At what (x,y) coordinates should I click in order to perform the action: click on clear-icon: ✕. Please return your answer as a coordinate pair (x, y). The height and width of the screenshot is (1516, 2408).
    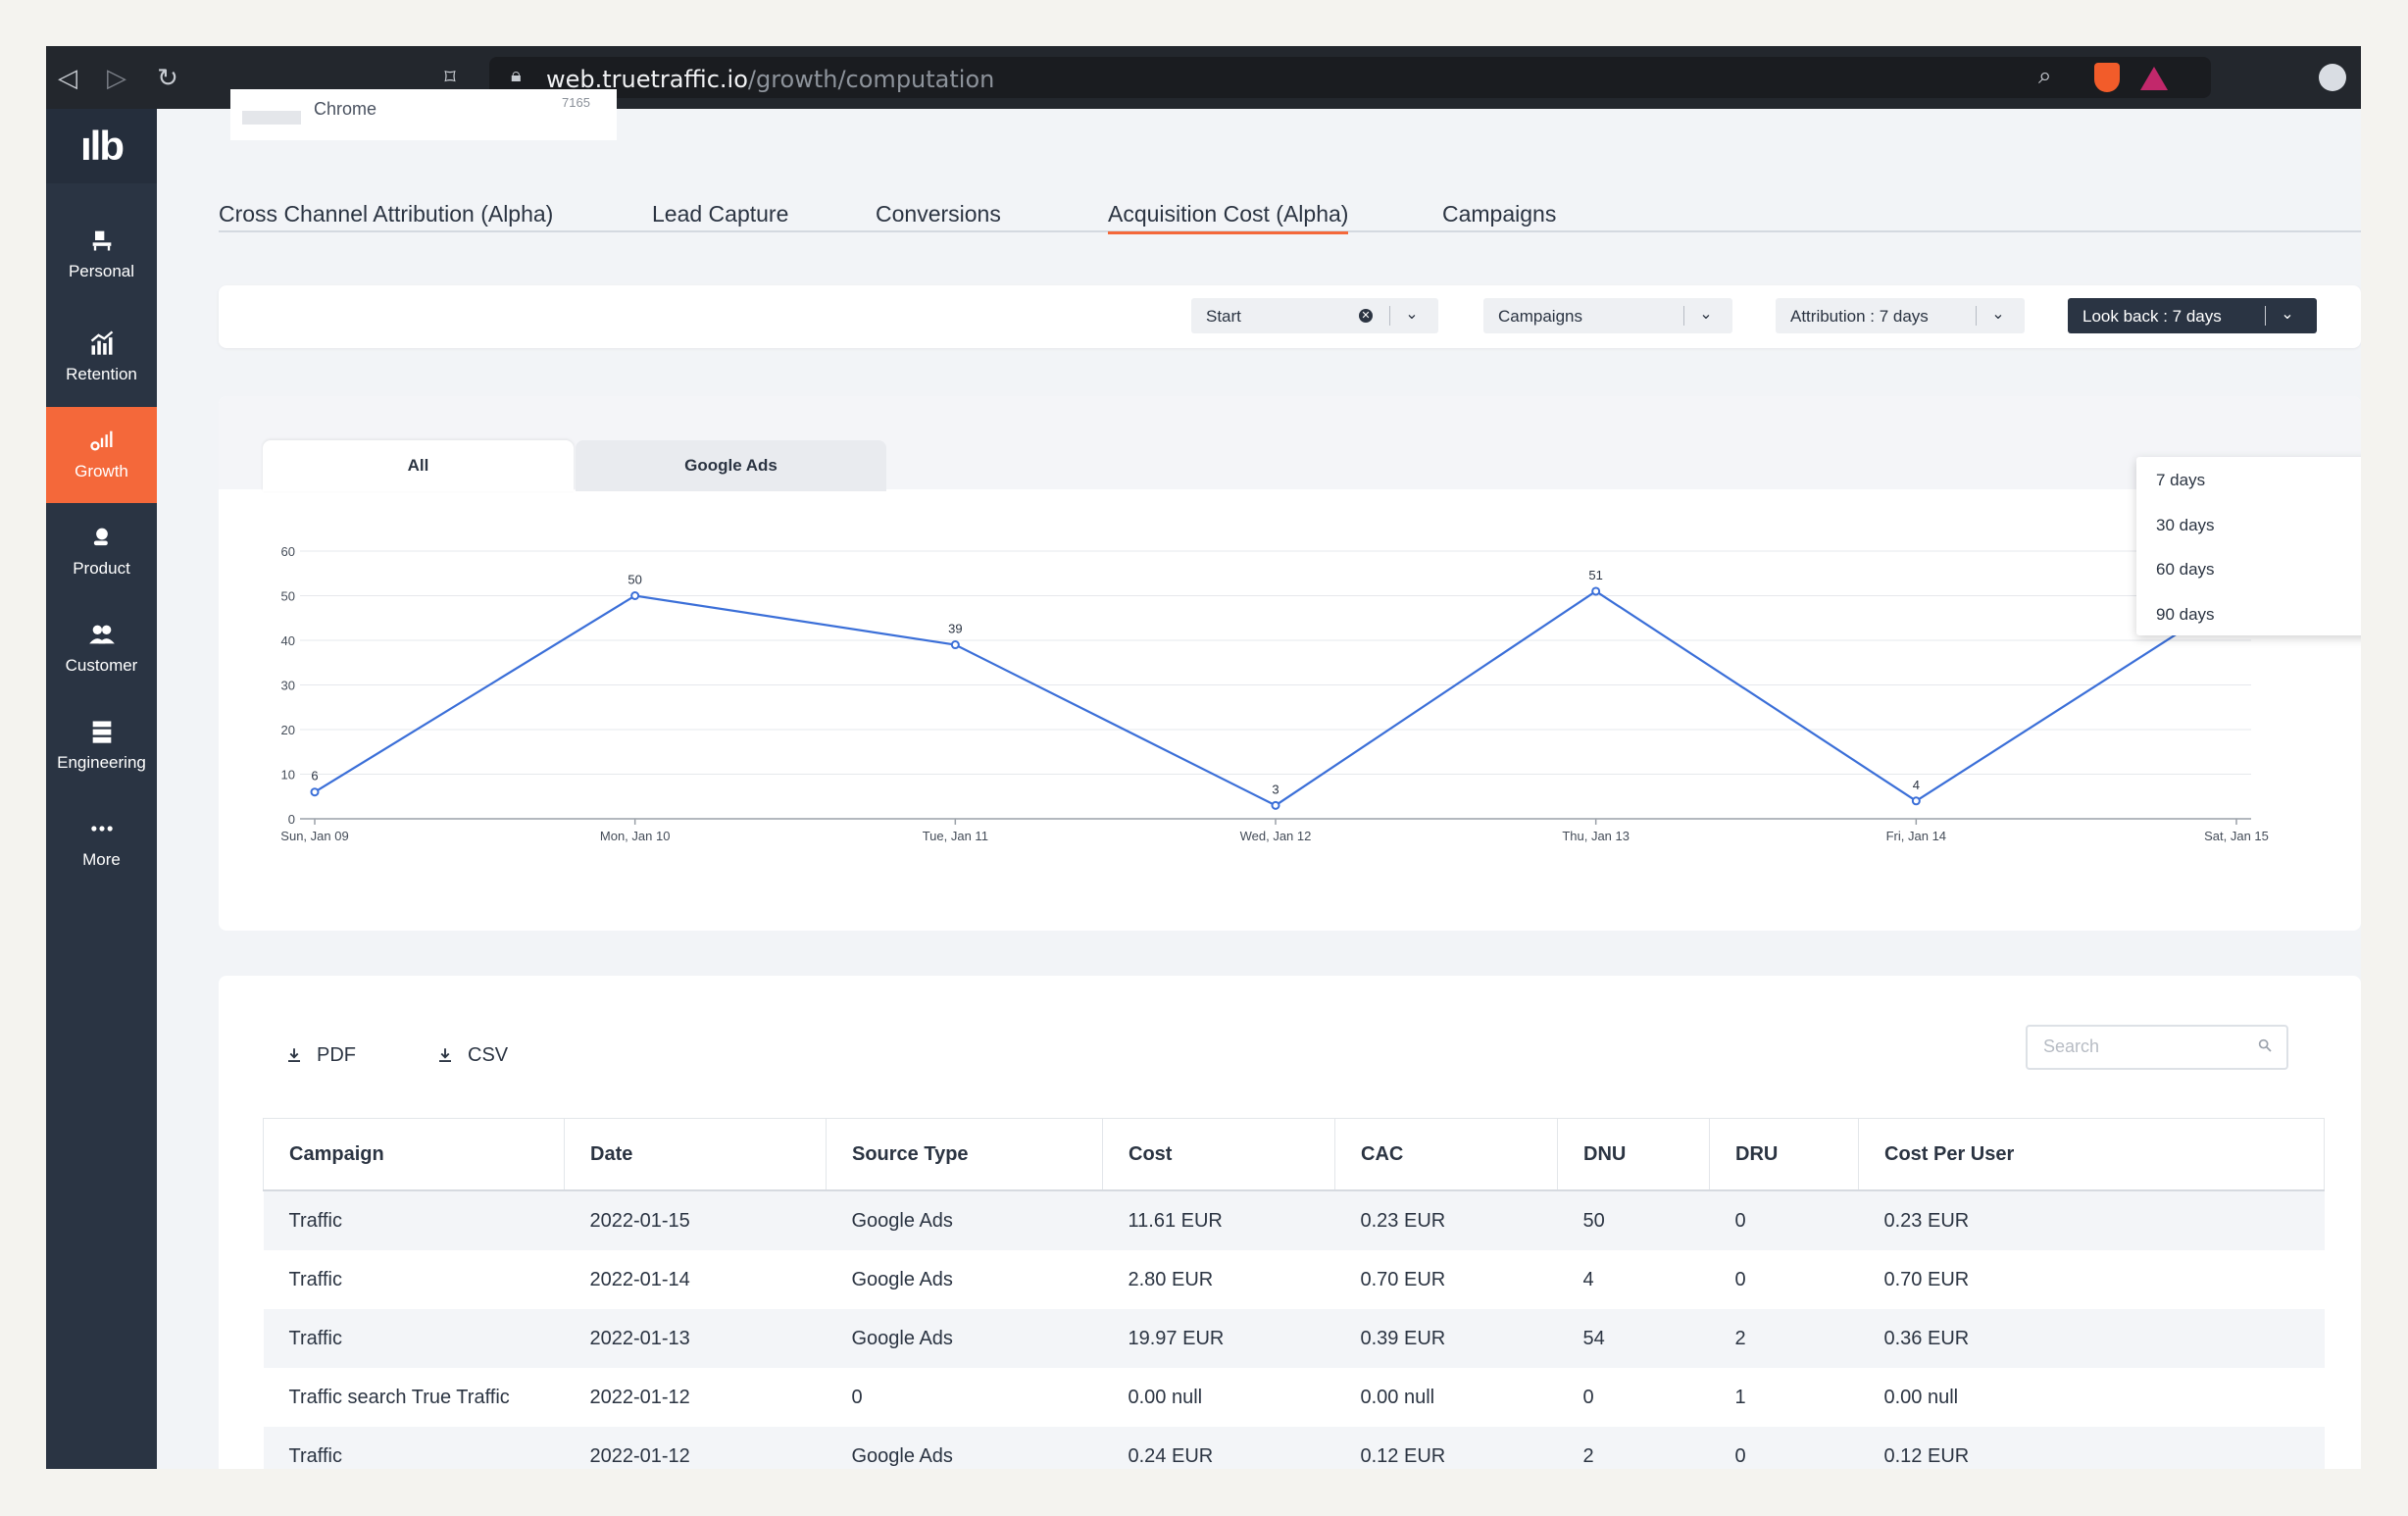
    Looking at the image, I should click on (1366, 316).